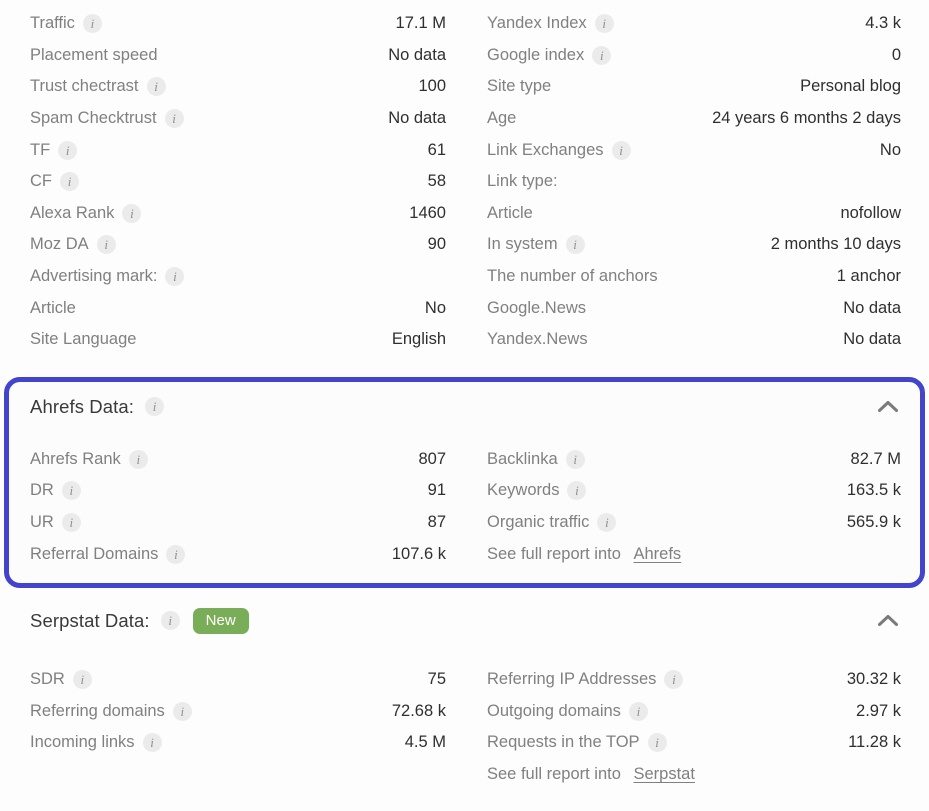 The height and width of the screenshot is (811, 929). What do you see at coordinates (238, 491) in the screenshot?
I see `metric-row: DR i 91` at bounding box center [238, 491].